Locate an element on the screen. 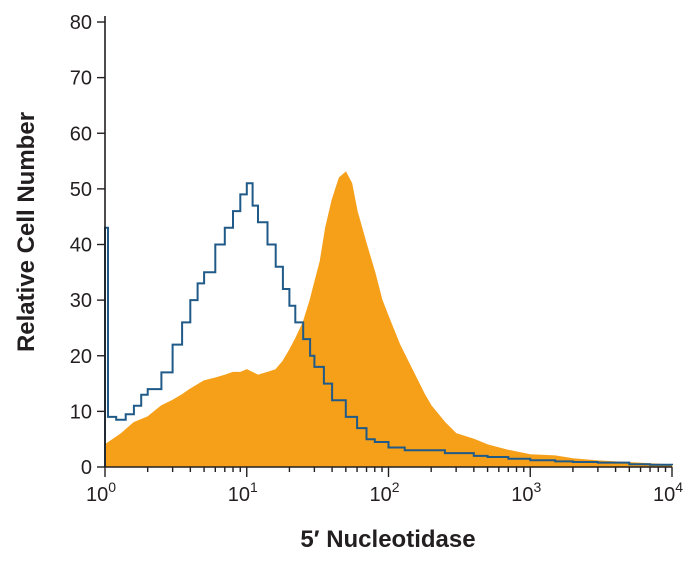 This screenshot has width=700, height=563. x-tick-label-3: 10³ is located at coordinates (526, 492).